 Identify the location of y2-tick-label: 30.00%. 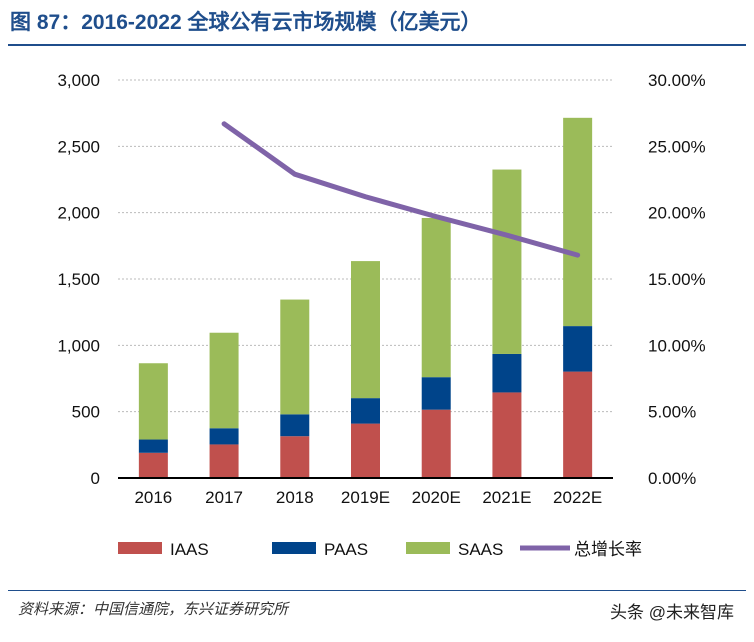
(677, 80).